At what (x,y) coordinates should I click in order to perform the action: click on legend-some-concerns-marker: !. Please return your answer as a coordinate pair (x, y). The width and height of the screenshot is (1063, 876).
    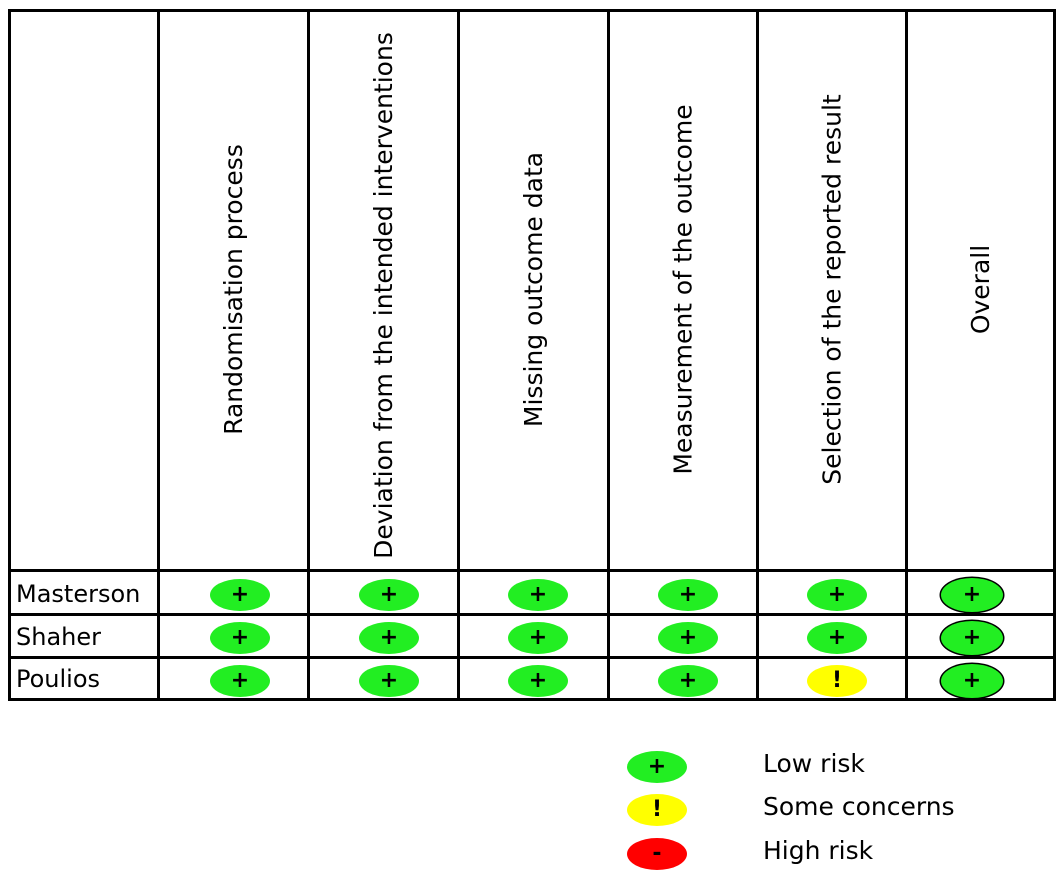
    Looking at the image, I should click on (657, 810).